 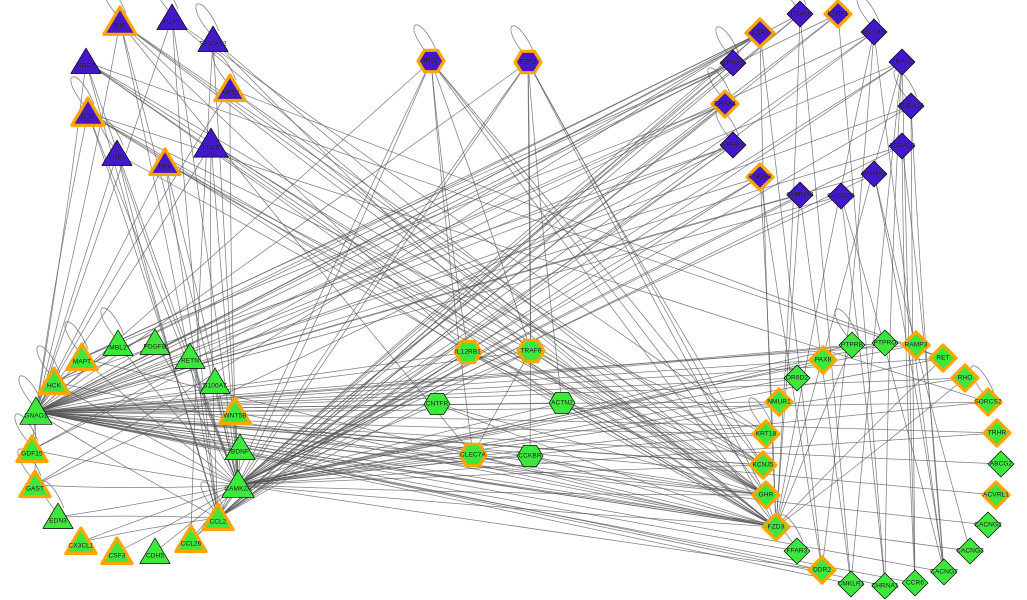 I want to click on graph-node-irs1: IRS1, so click(x=431, y=61).